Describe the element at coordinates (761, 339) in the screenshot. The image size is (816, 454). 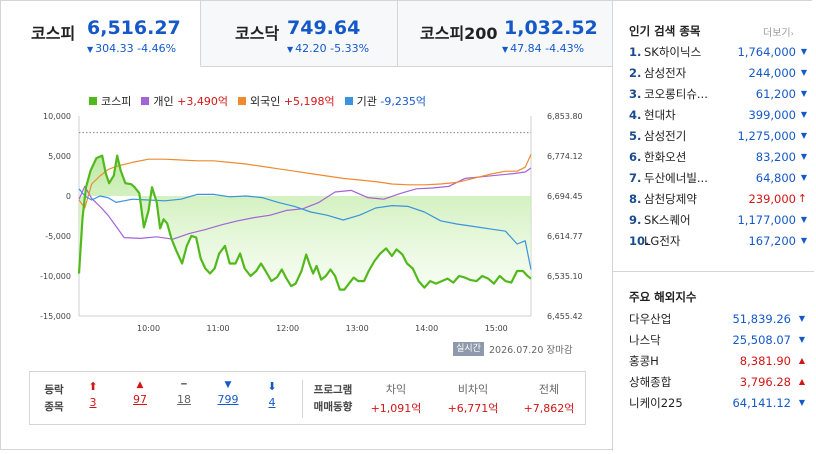
I see `world-index-price: 25,508.07` at that location.